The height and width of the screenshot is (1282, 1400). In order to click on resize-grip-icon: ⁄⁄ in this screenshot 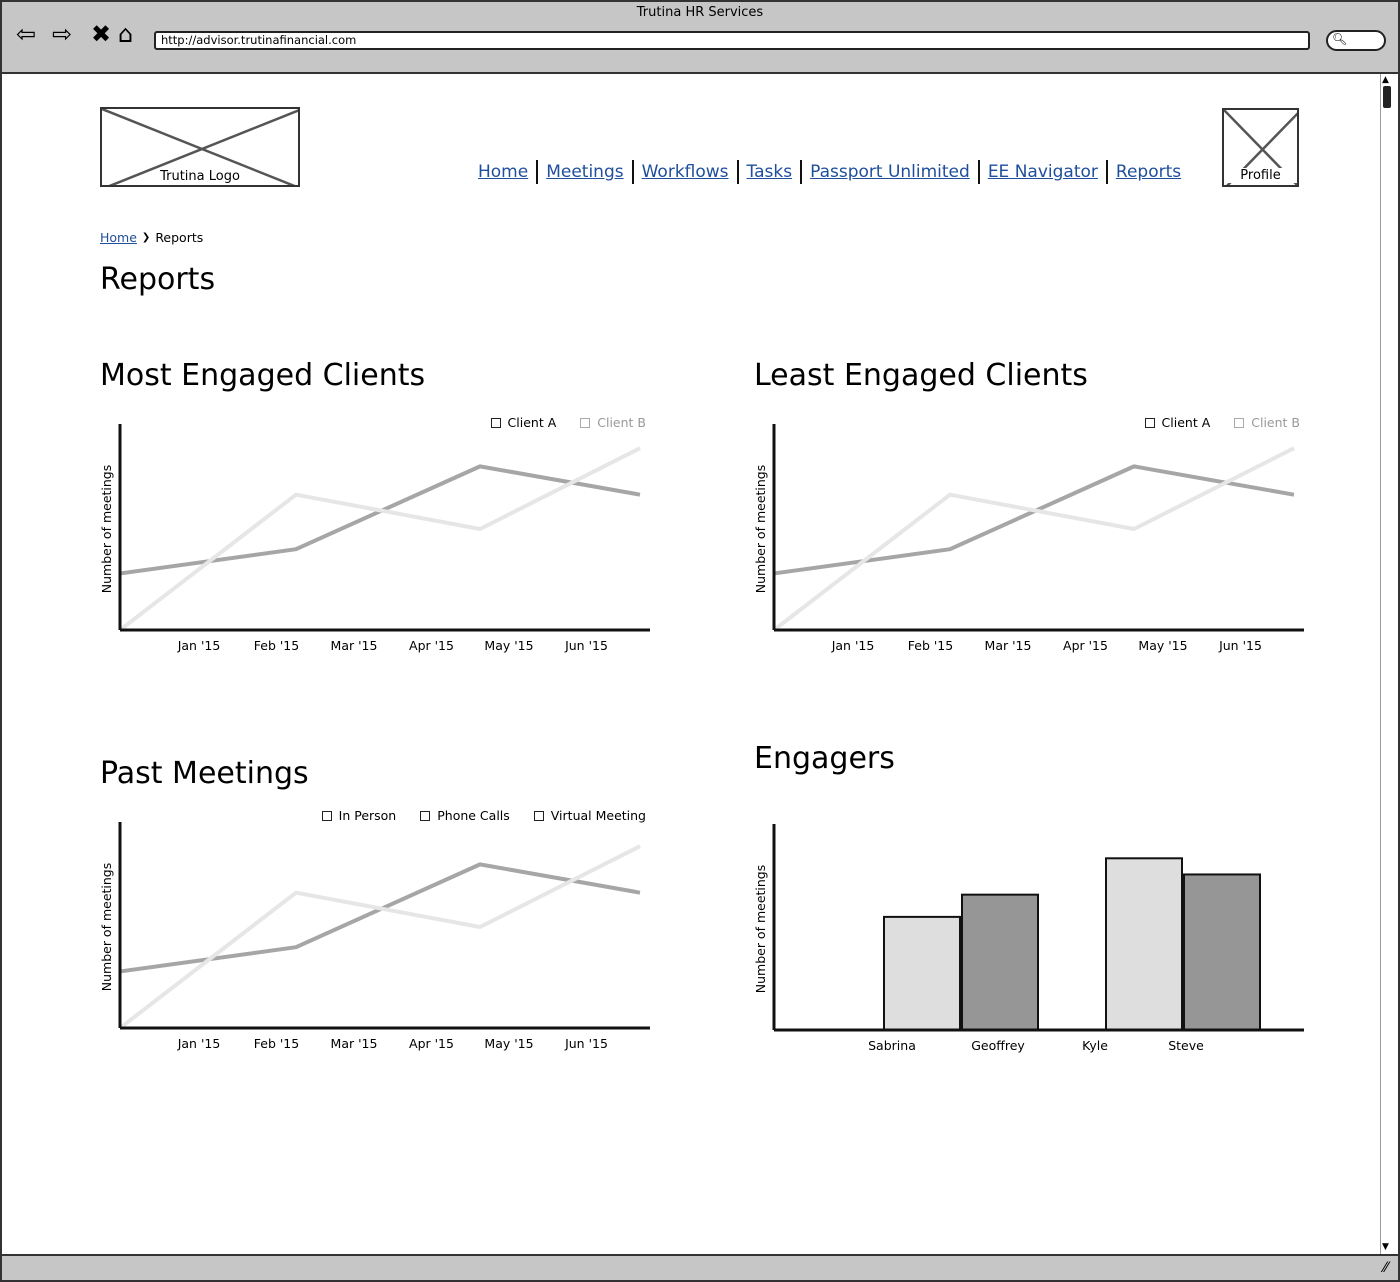, I will do `click(1385, 1268)`.